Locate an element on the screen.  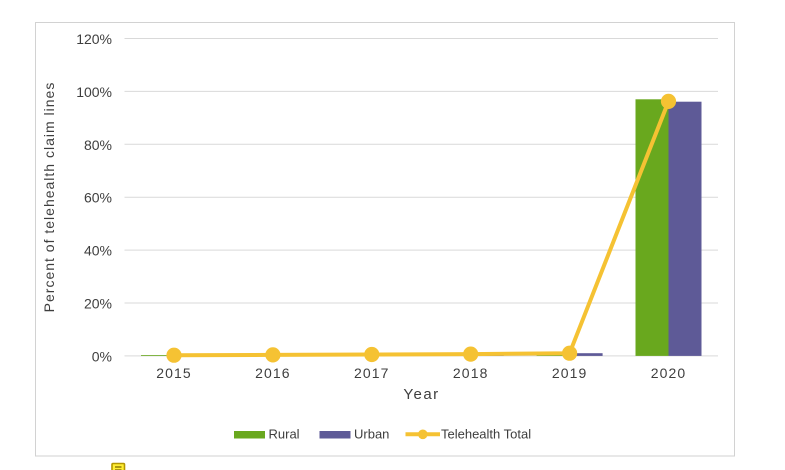
svg-text:Percent of telehealth claim li: Percent of telehealth claim lines is located at coordinates (49, 197).